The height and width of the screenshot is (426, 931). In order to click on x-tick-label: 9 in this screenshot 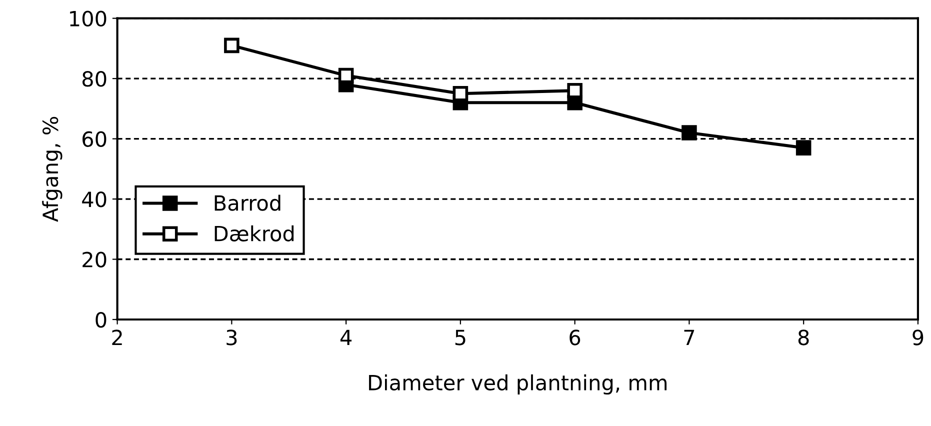, I will do `click(918, 338)`.